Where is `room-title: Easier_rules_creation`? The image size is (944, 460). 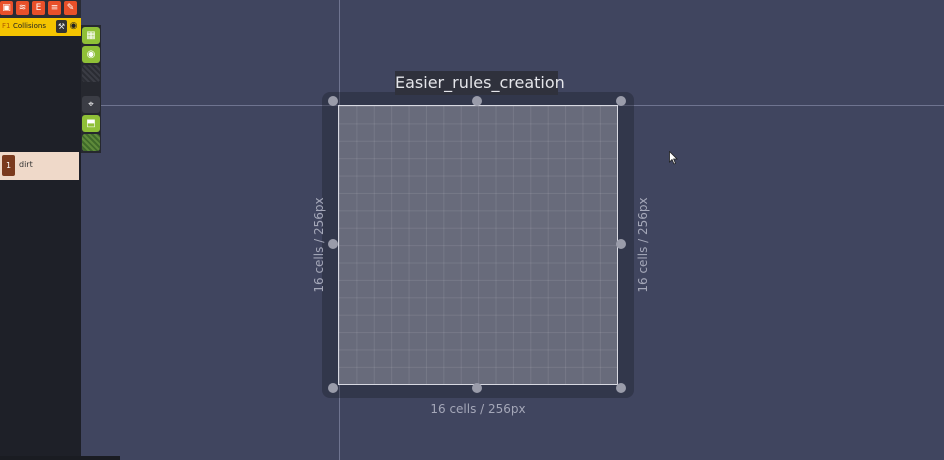 room-title: Easier_rules_creation is located at coordinates (480, 83).